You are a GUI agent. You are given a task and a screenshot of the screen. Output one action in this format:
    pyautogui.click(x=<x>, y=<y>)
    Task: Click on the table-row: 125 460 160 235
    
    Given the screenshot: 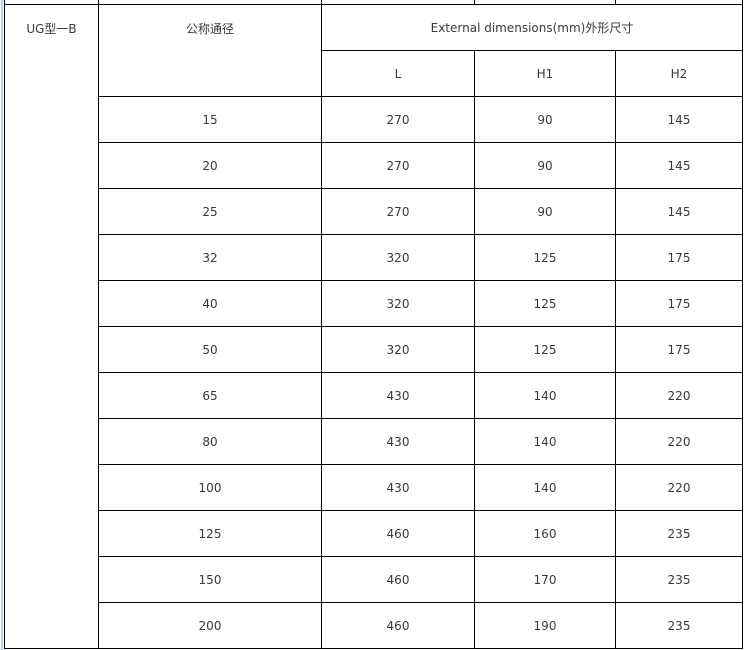 What is the action you would take?
    pyautogui.click(x=374, y=533)
    